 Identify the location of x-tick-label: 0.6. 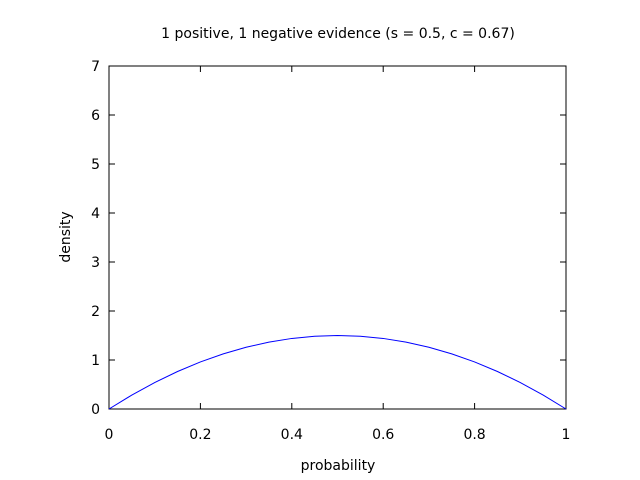
(383, 435).